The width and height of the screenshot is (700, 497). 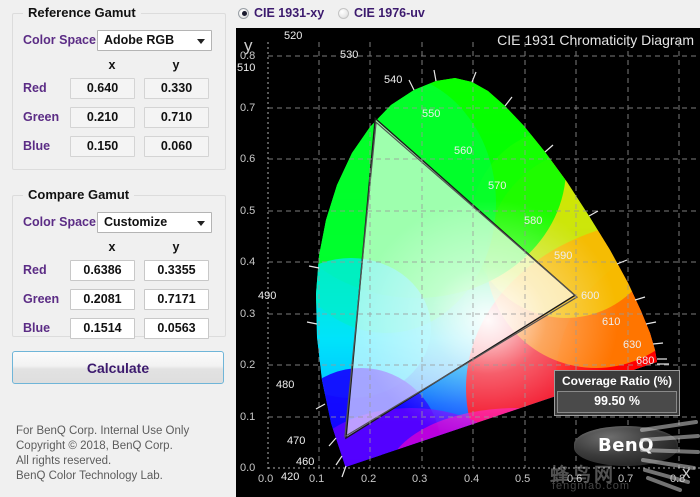 I want to click on wavelength-label-540: 540, so click(x=393, y=80).